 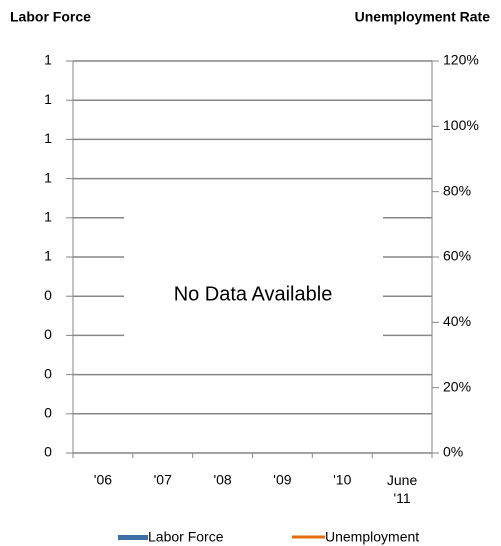 I want to click on x-tick-label: '07, so click(x=163, y=480).